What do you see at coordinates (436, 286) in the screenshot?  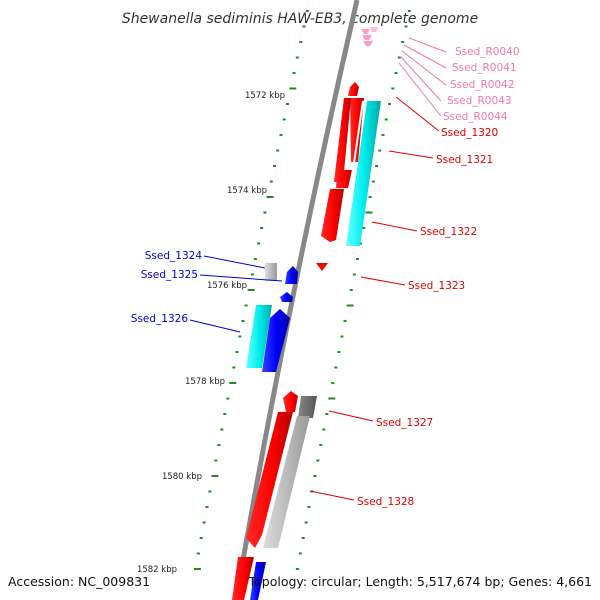 I see `gene-label: Ssed_1323` at bounding box center [436, 286].